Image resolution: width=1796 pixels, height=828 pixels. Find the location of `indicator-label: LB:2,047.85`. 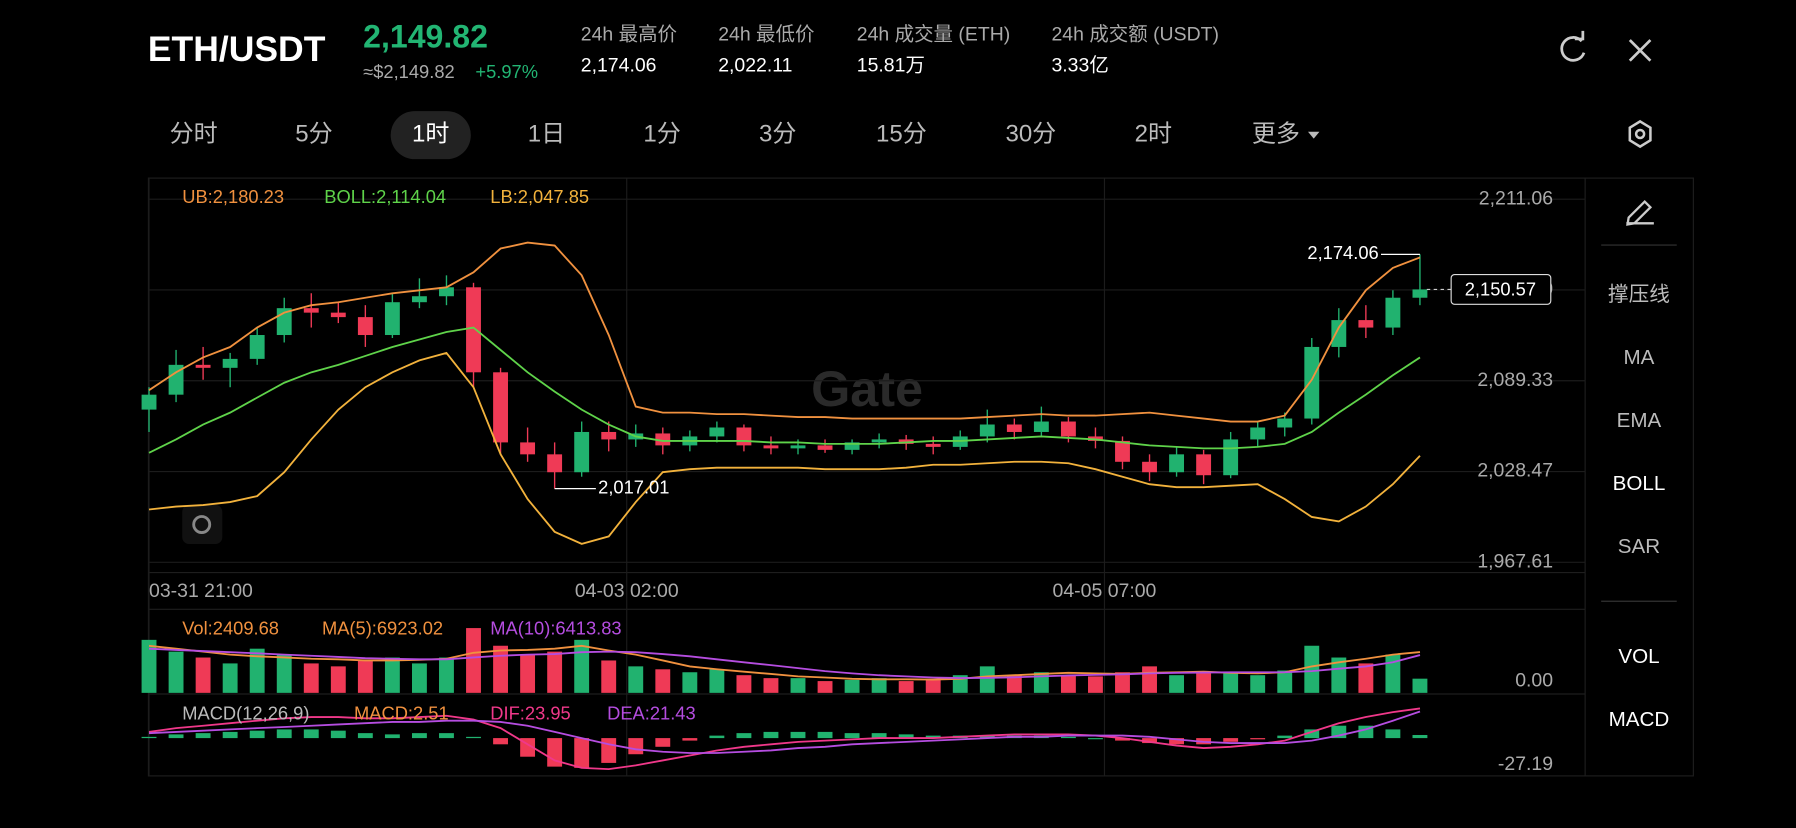

indicator-label: LB:2,047.85 is located at coordinates (539, 196).